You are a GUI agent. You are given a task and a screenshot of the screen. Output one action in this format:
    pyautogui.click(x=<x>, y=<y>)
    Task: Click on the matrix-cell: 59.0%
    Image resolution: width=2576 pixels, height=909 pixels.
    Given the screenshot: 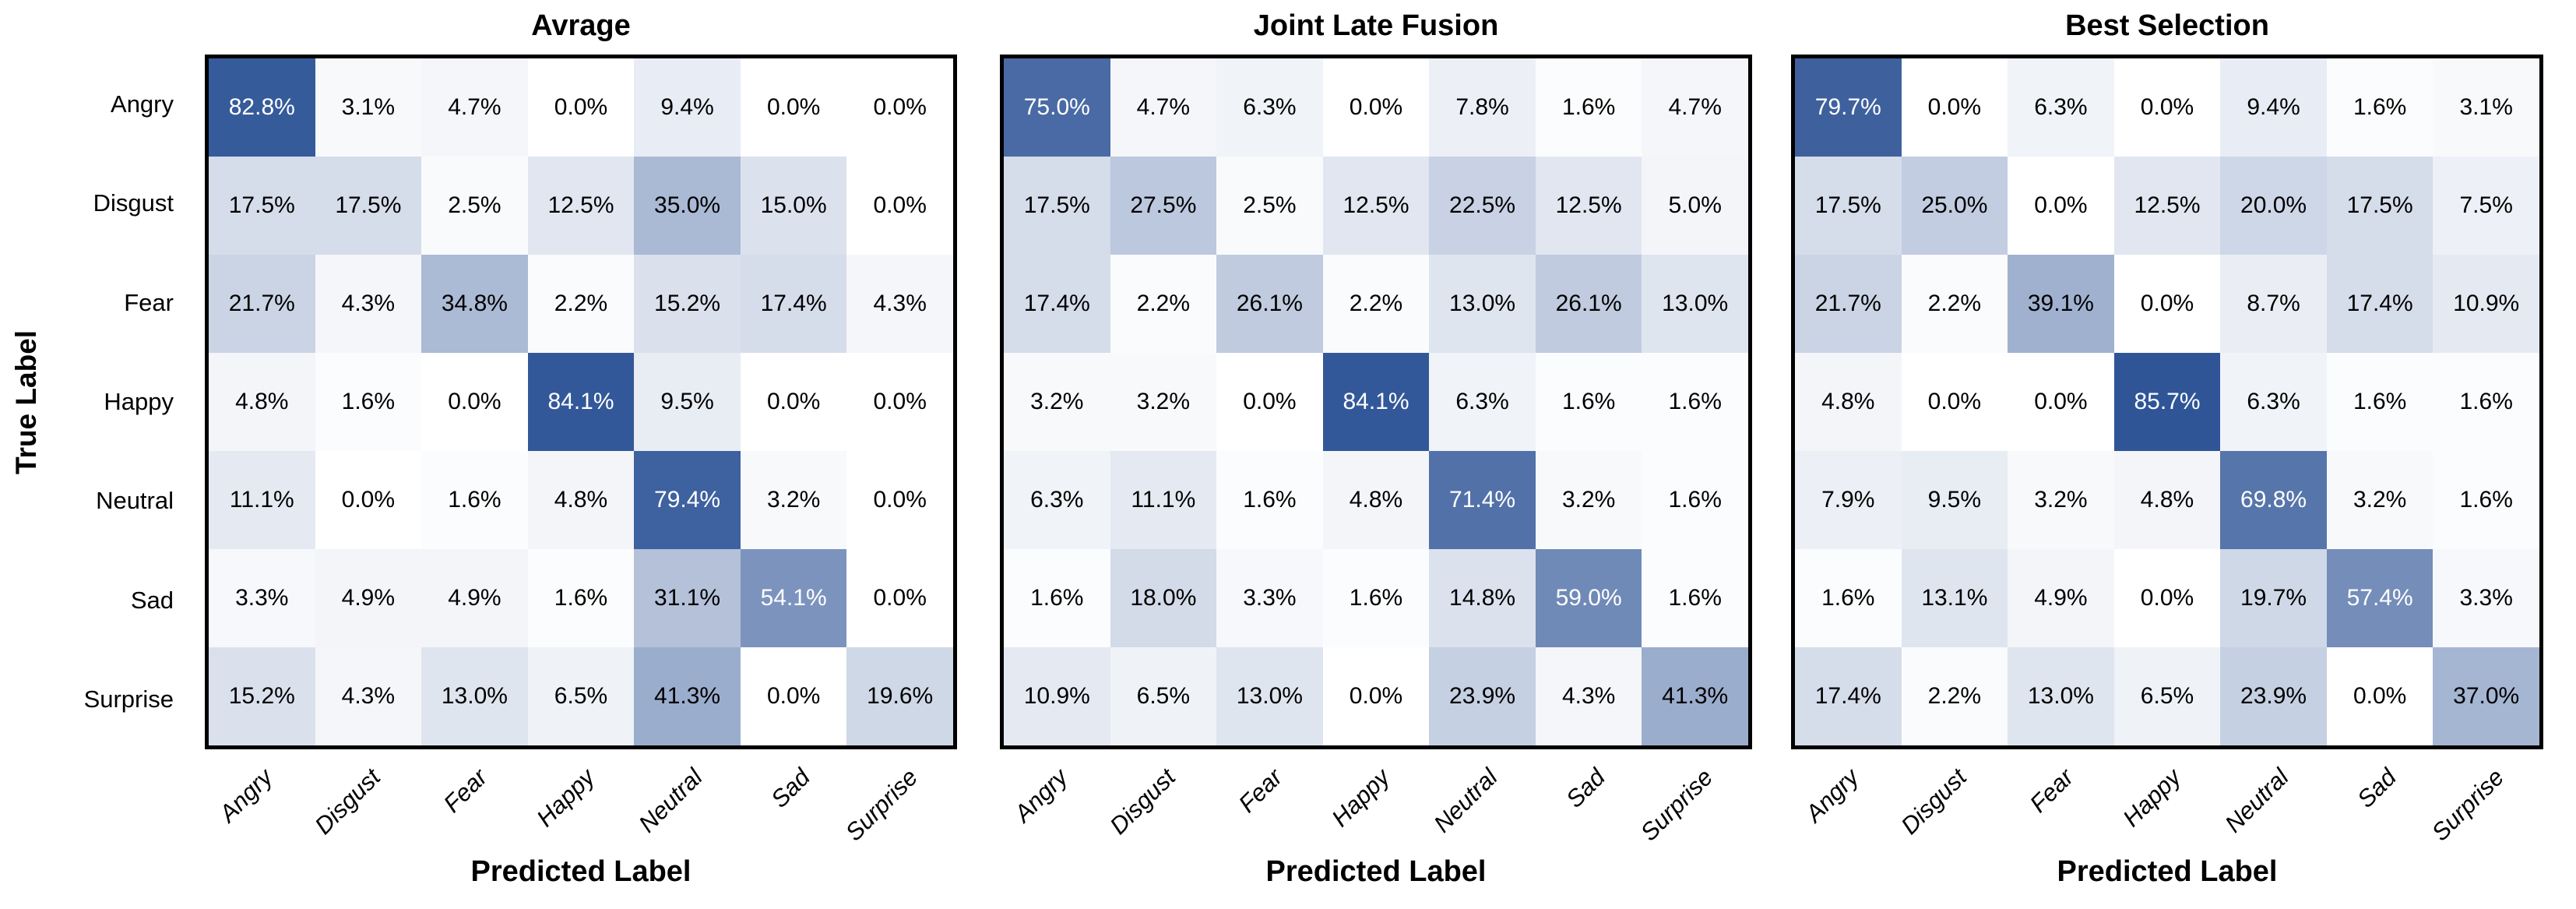 What is the action you would take?
    pyautogui.click(x=1588, y=598)
    